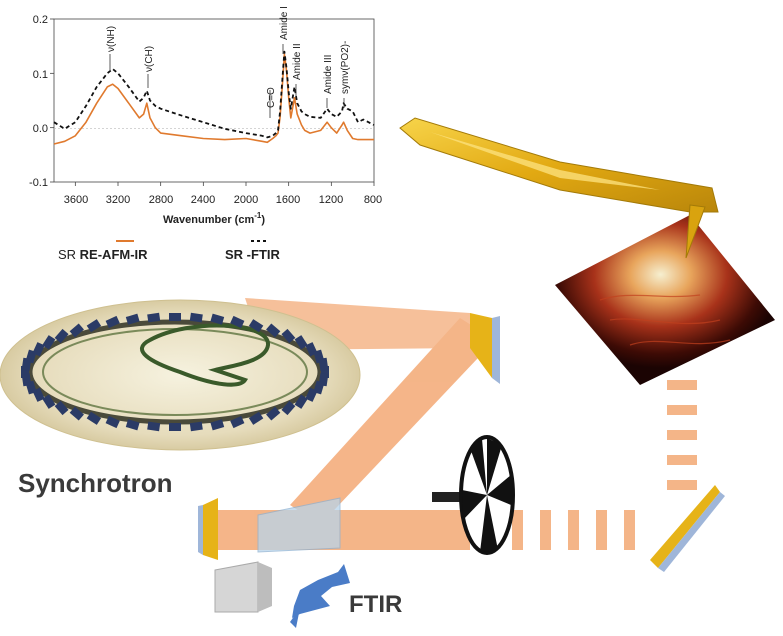 The image size is (783, 636). I want to click on chopper-blades, so click(486, 495).